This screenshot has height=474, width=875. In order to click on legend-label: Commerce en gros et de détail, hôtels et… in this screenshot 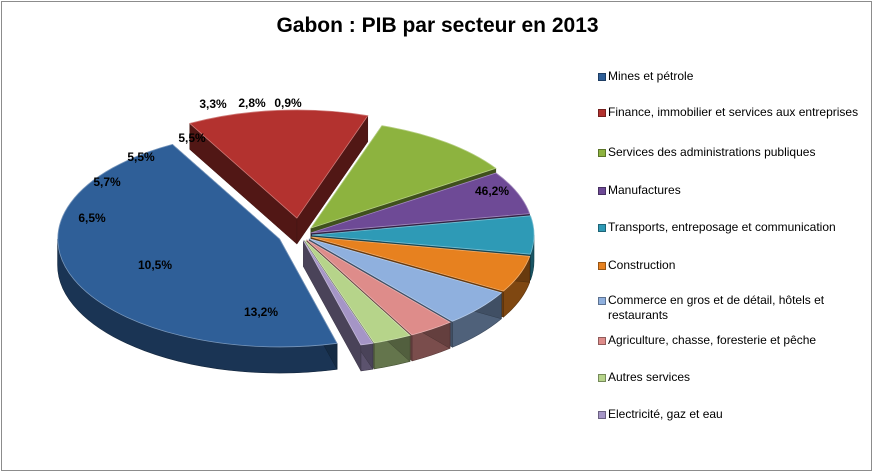, I will do `click(716, 307)`.